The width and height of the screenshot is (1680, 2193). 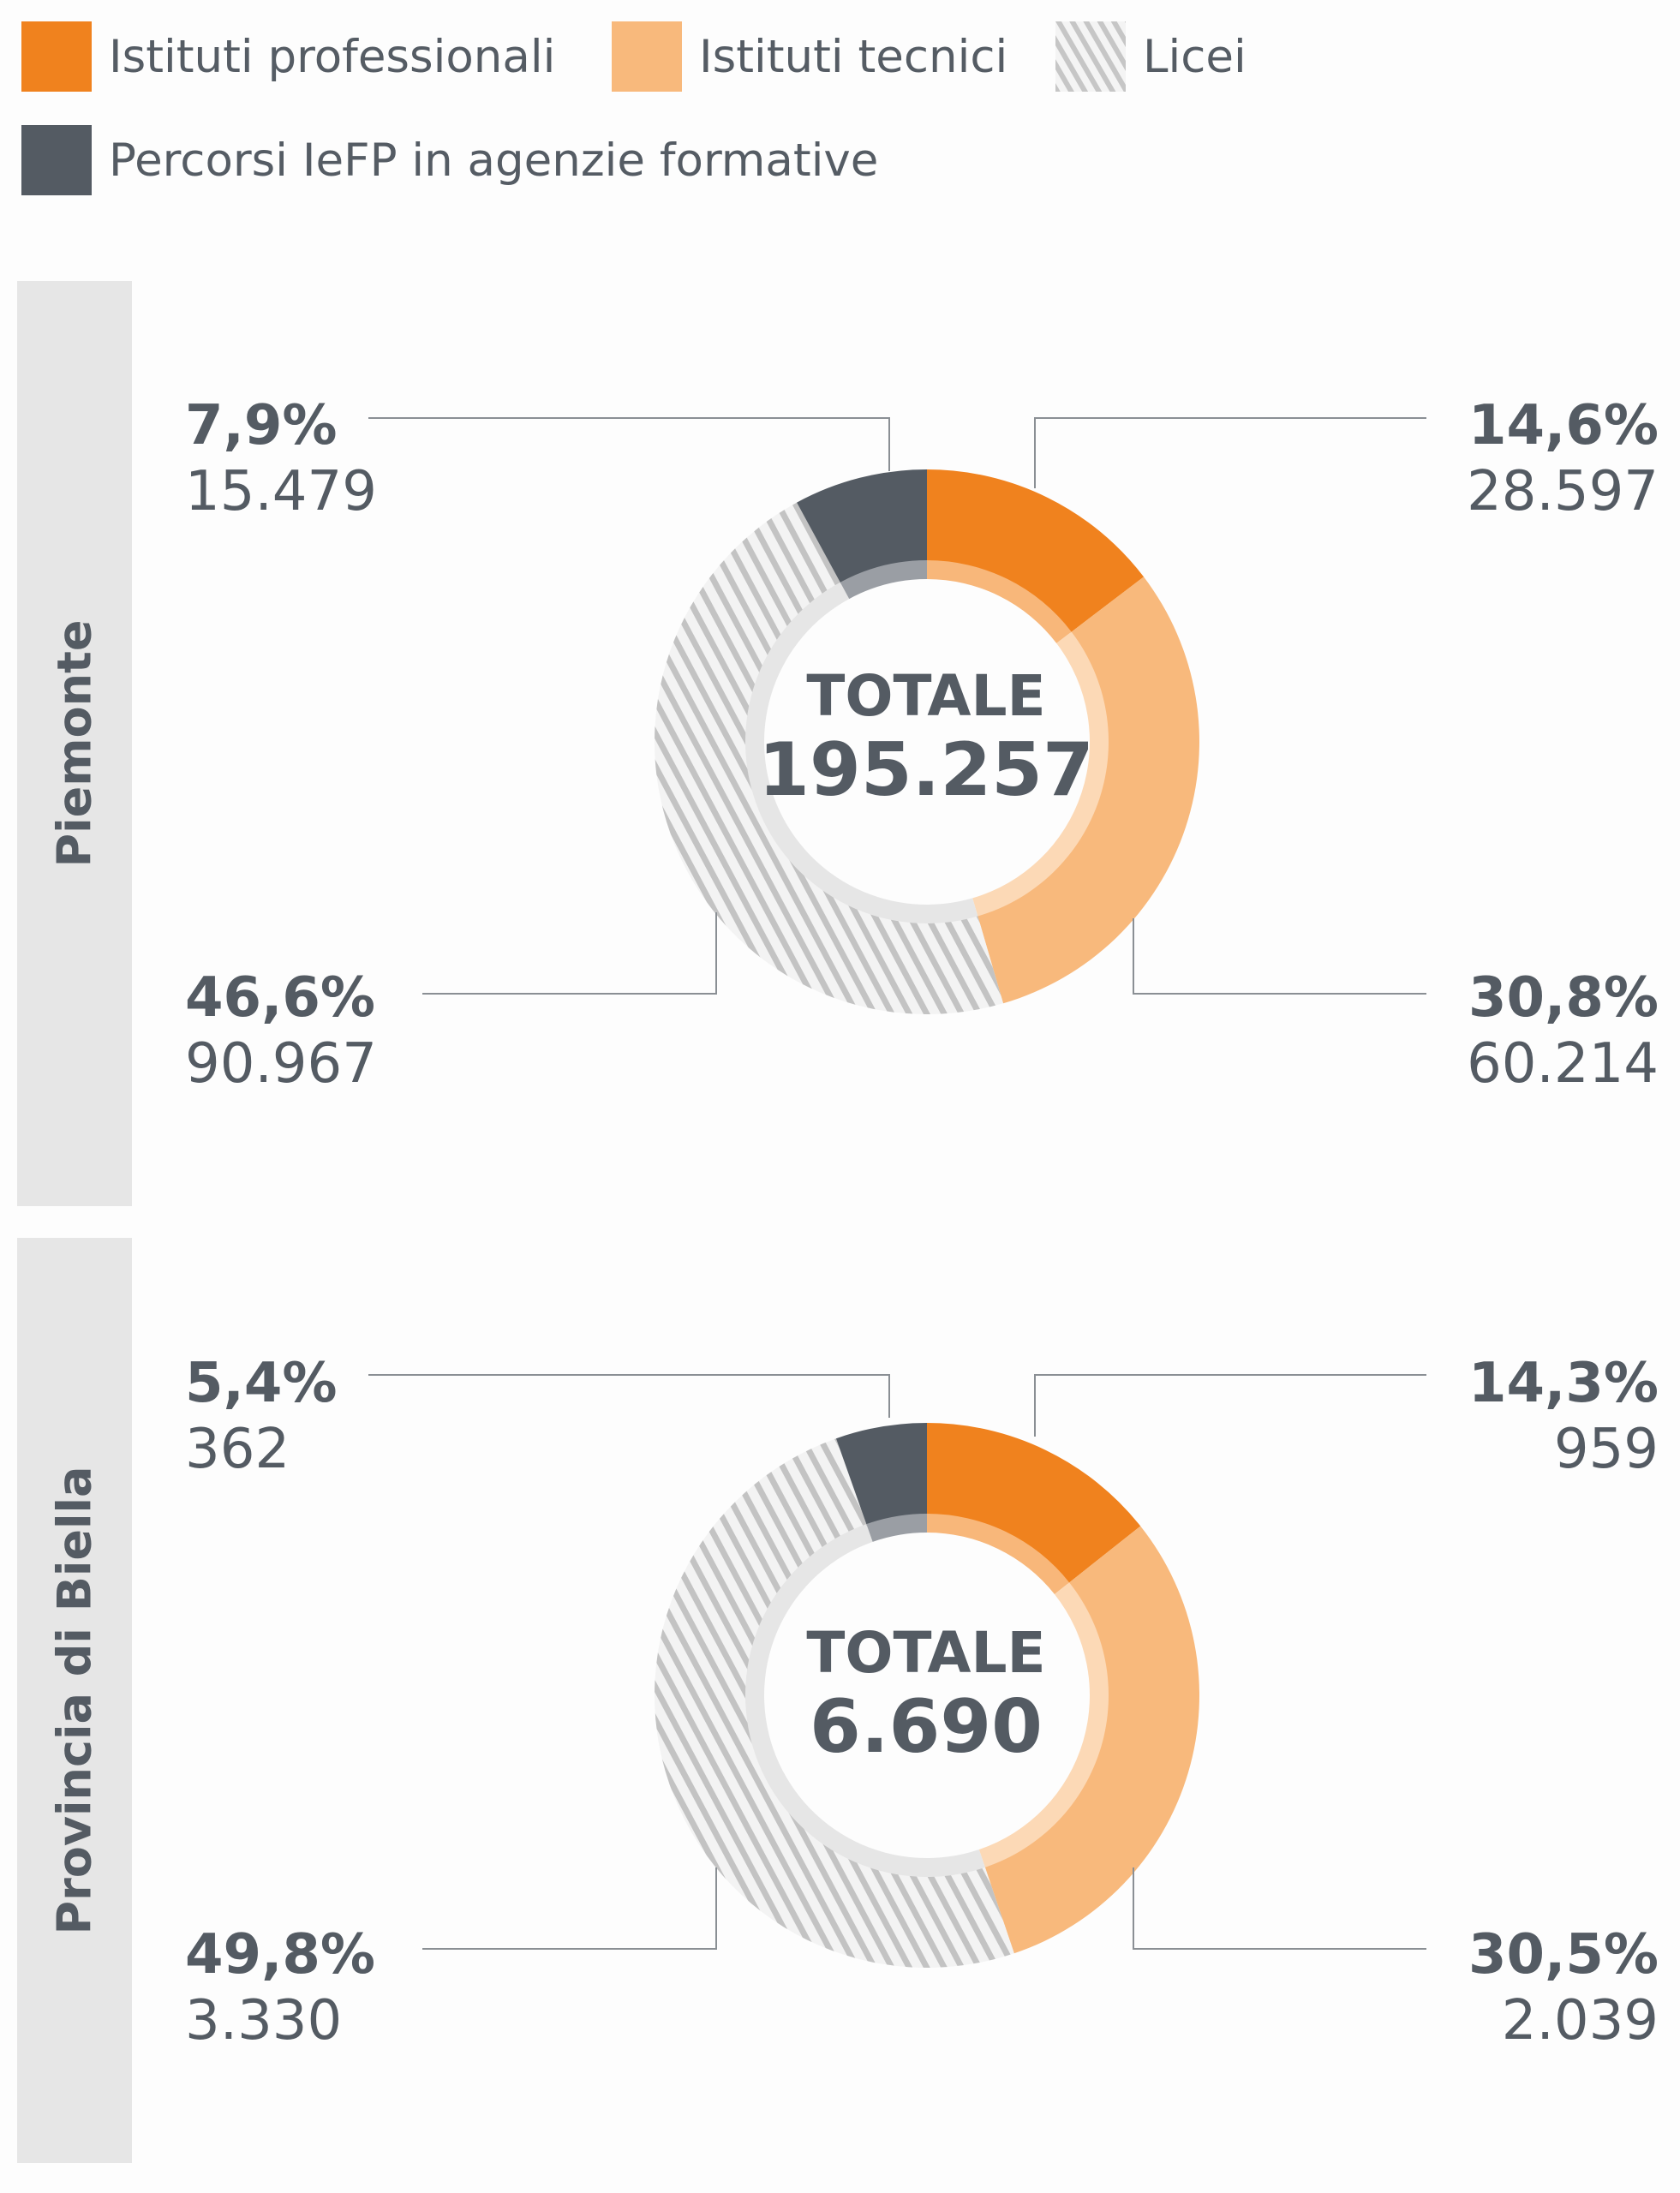 I want to click on legend-label: Percorsi IeFP in agenzie formative, so click(x=494, y=160).